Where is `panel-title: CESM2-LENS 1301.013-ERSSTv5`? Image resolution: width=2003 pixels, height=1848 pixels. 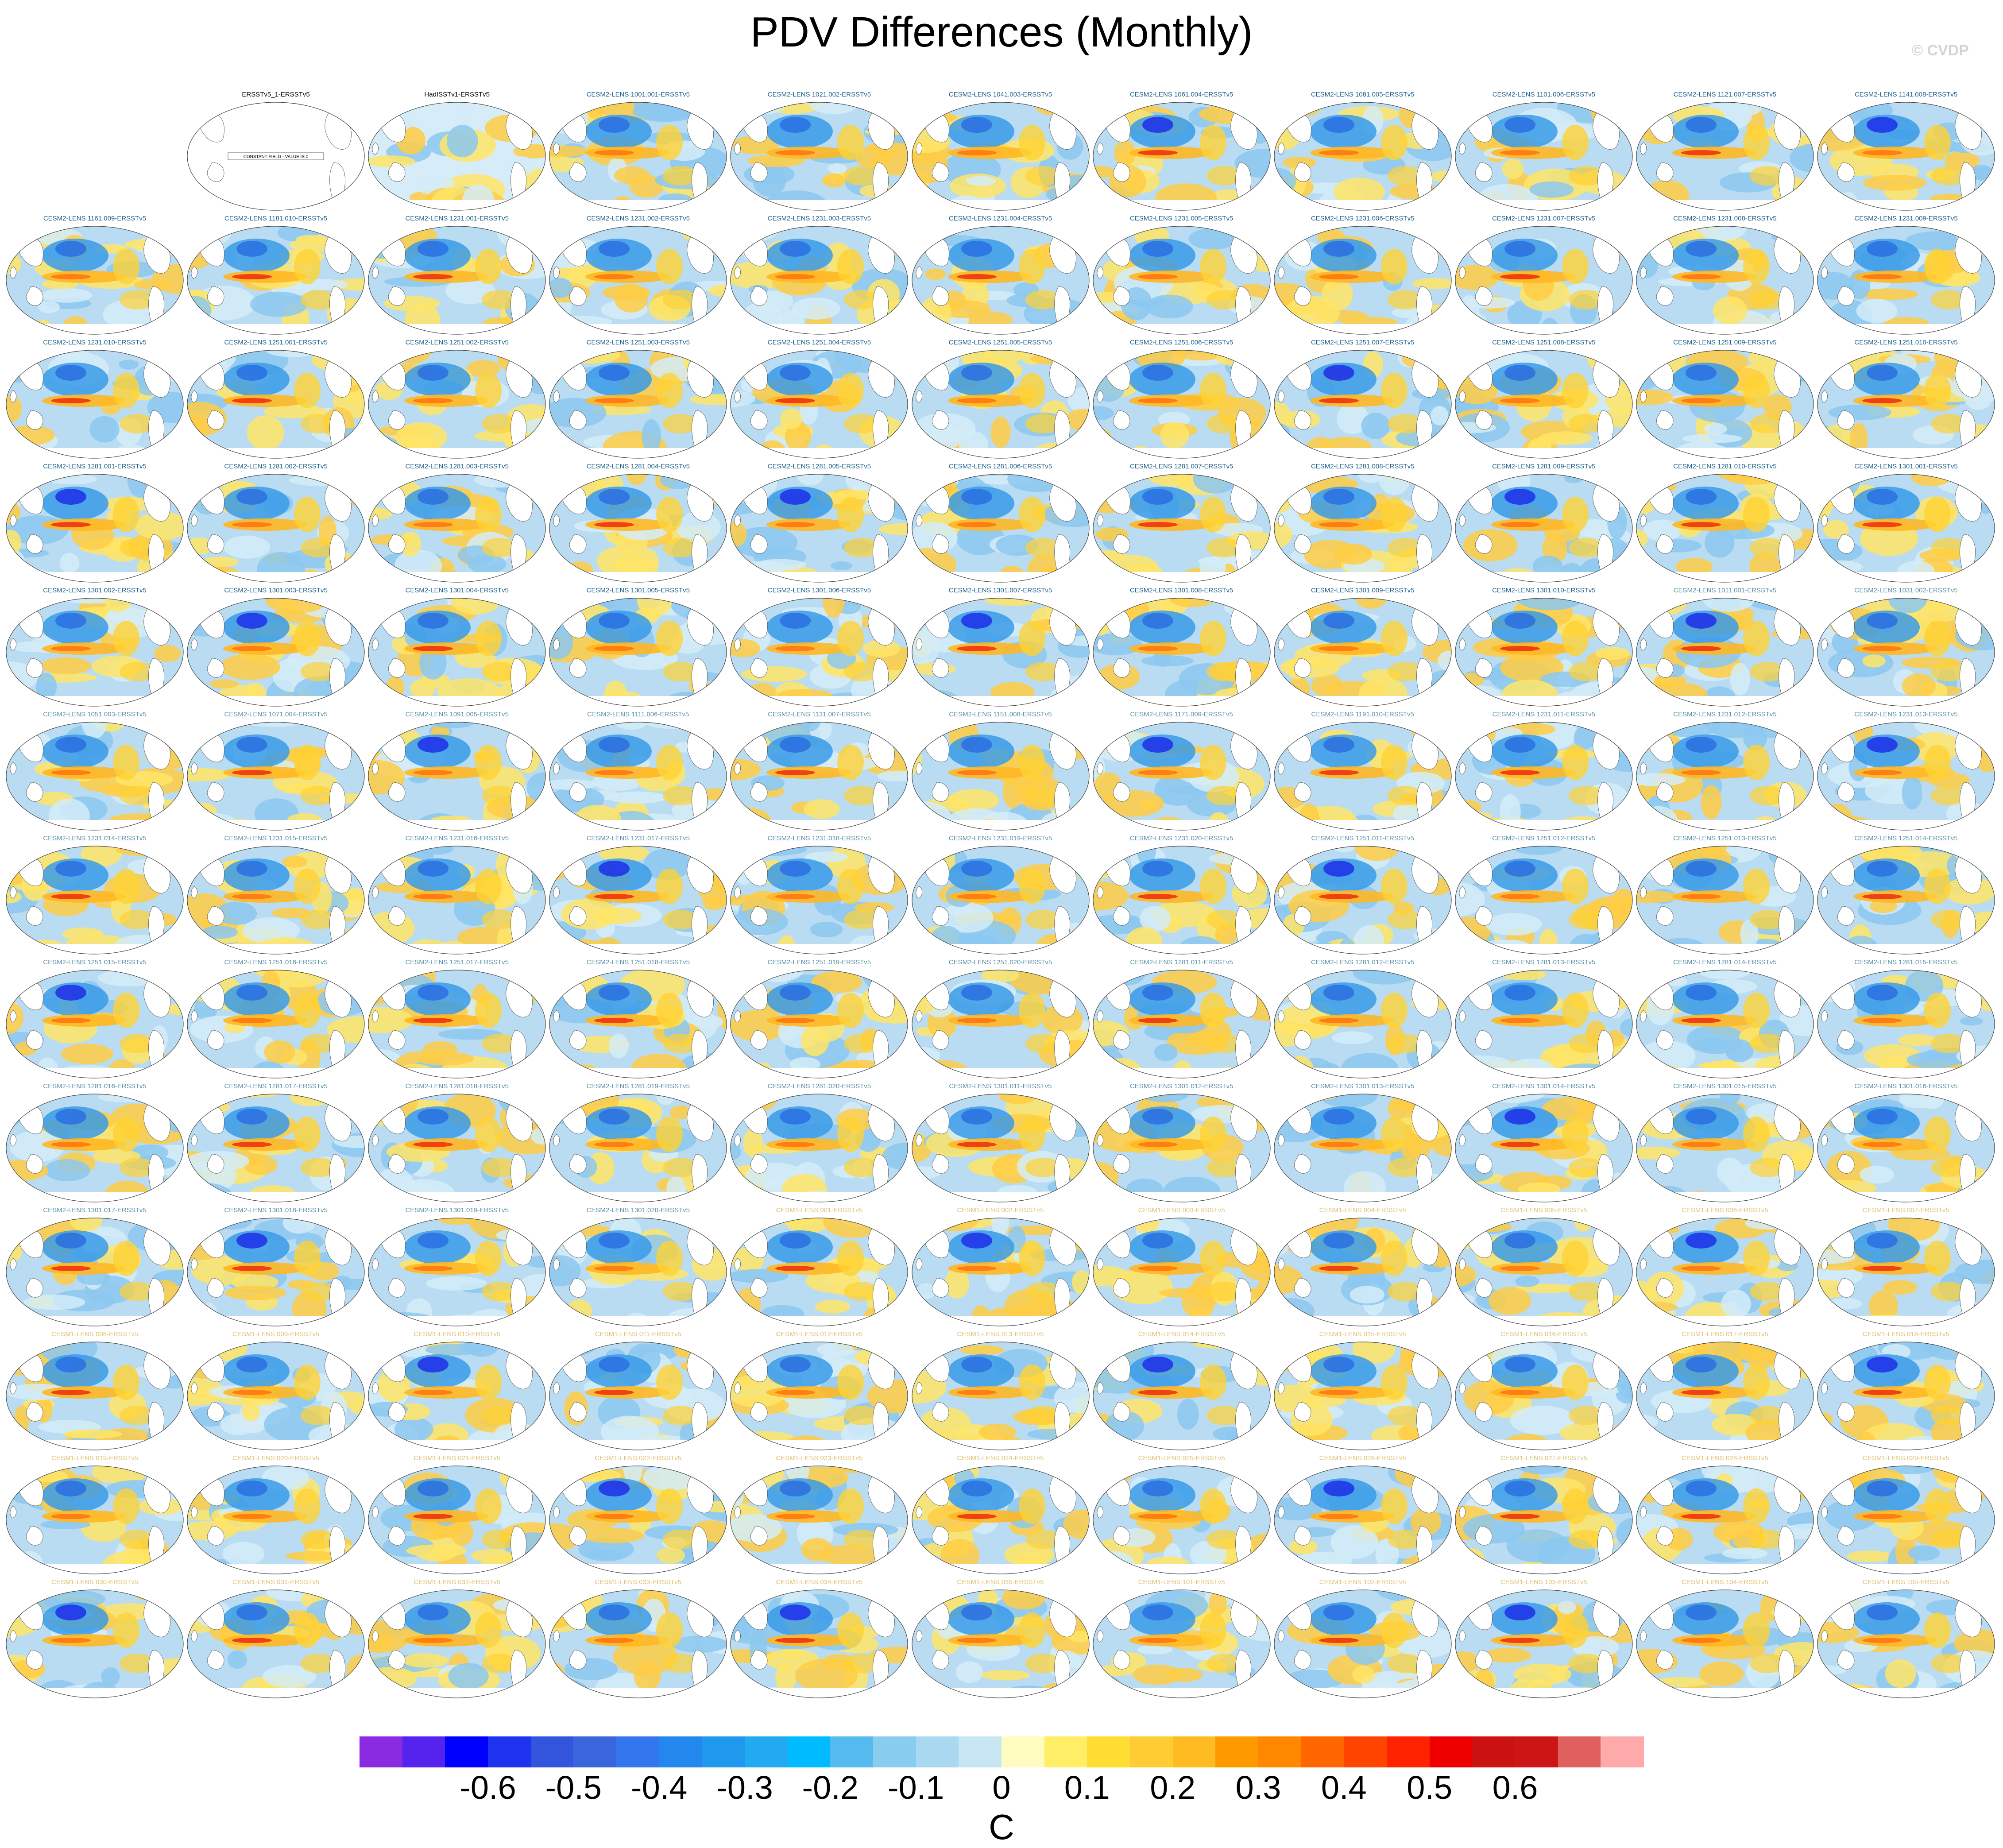 panel-title: CESM2-LENS 1301.013-ERSSTv5 is located at coordinates (1363, 1086).